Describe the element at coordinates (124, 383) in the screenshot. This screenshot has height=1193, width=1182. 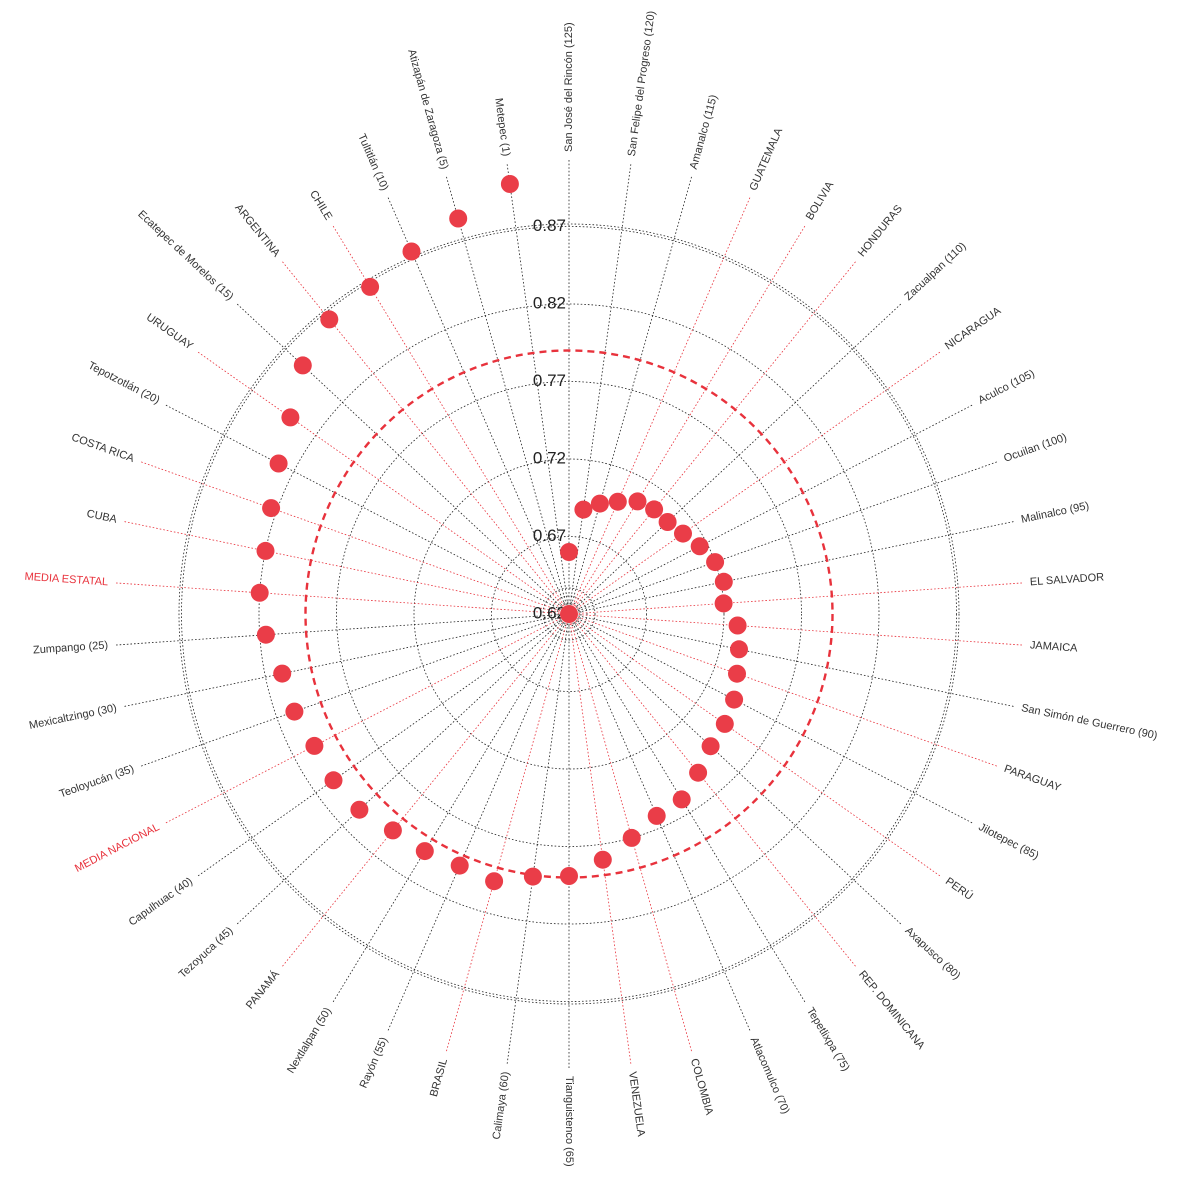
I see `spoke-label: Tepotzotlán (20)` at that location.